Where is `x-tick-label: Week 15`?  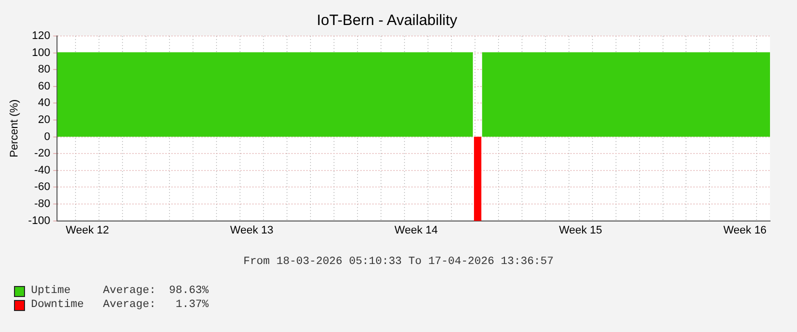 x-tick-label: Week 15 is located at coordinates (580, 230).